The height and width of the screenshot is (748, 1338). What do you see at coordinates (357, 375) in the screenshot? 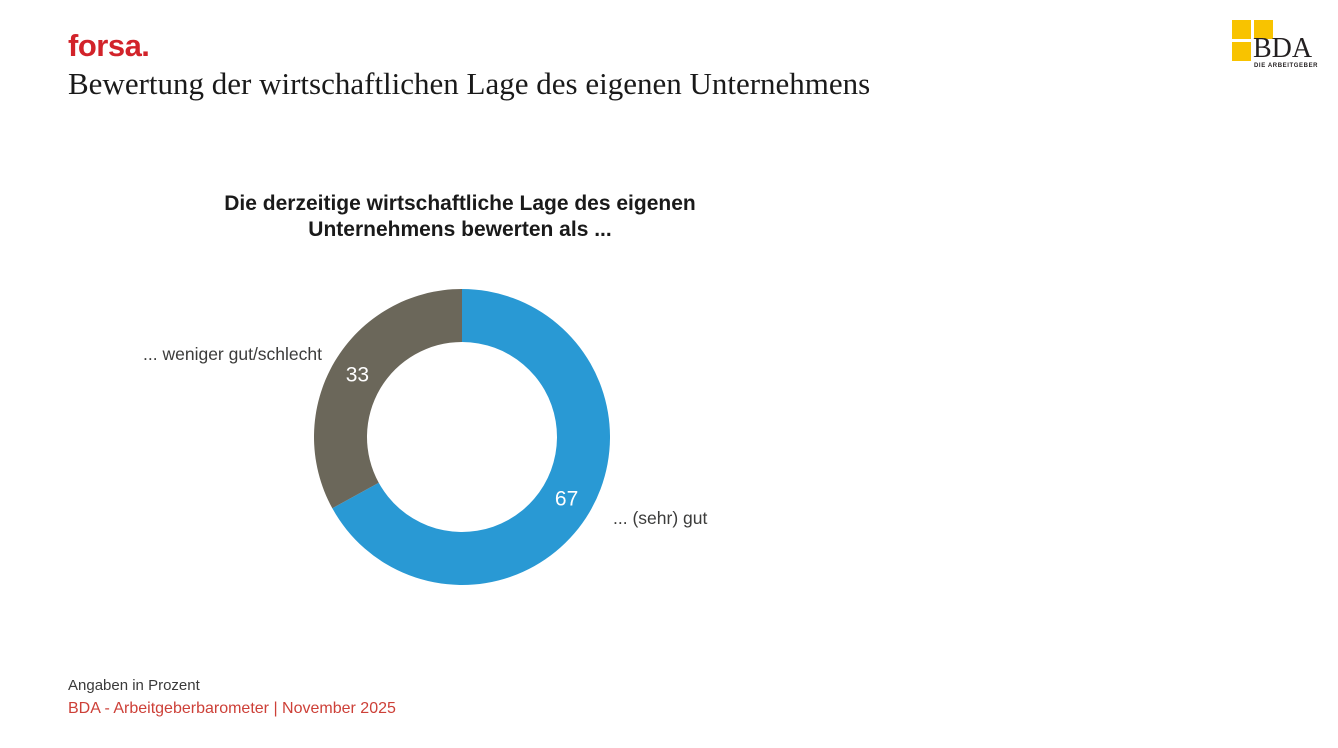
I see `slice-value-label: 33` at bounding box center [357, 375].